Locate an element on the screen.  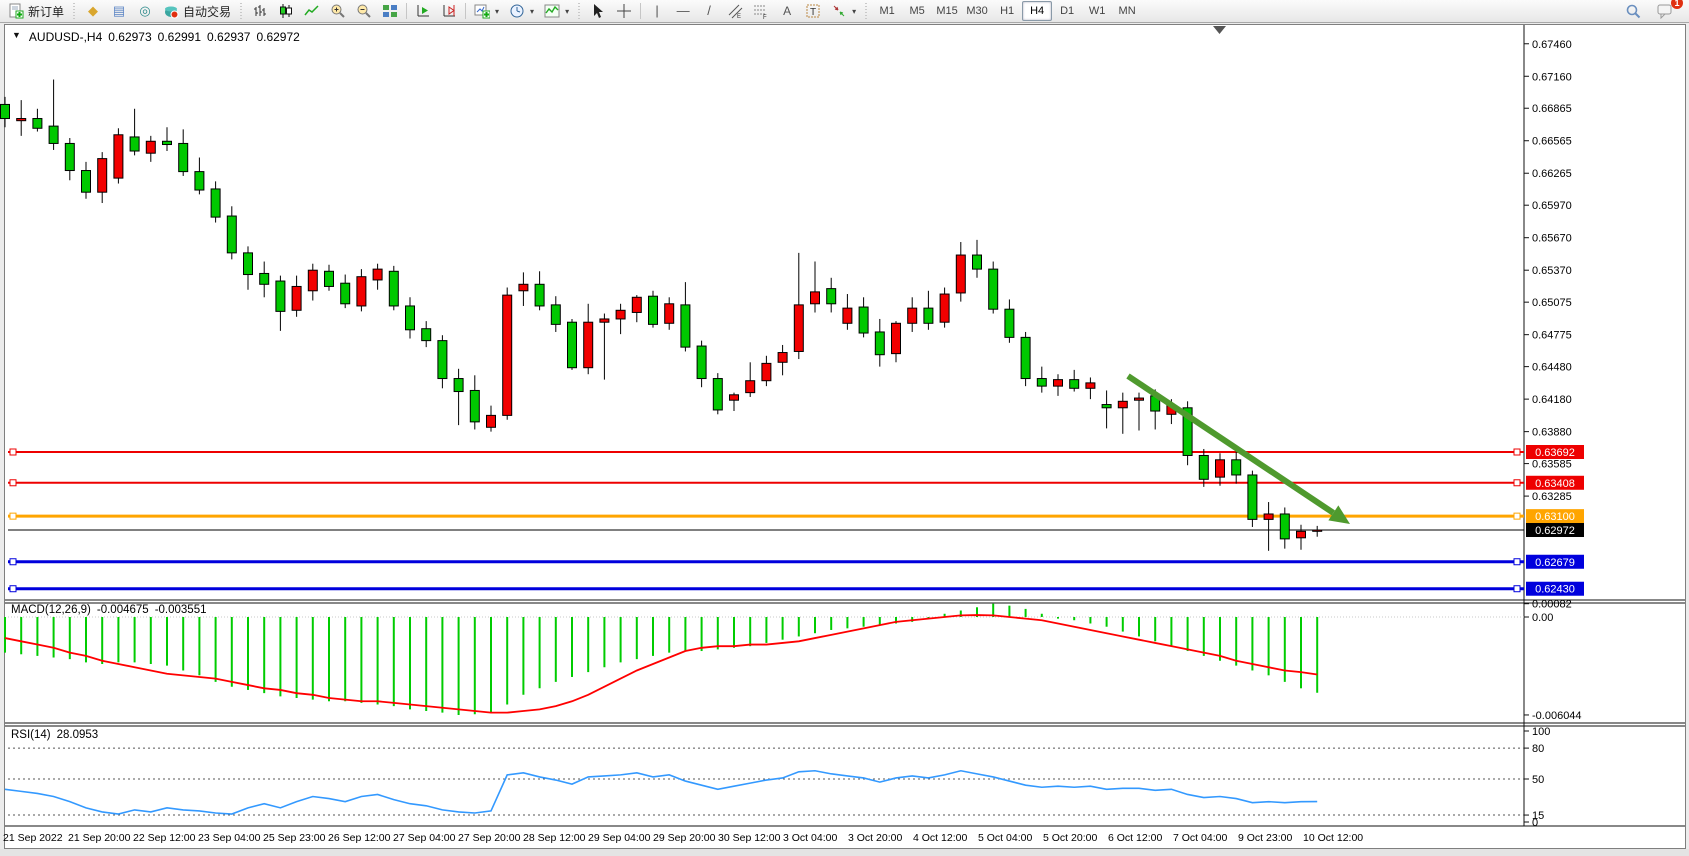
equidistant-channel-icon: E is located at coordinates (735, 11).